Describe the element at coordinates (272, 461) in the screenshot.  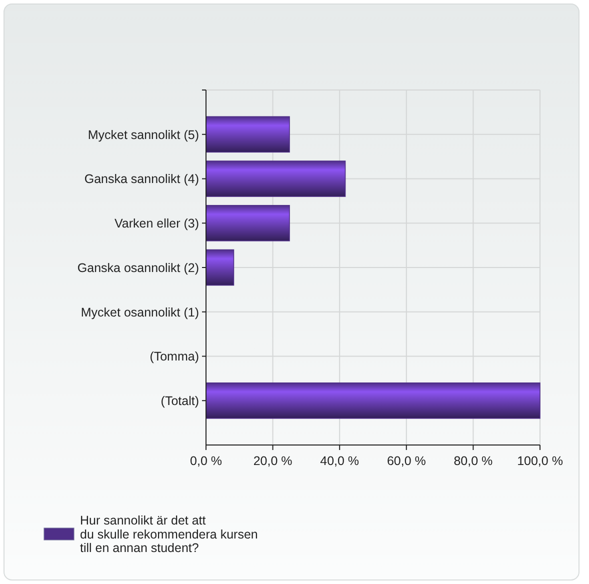
I see `x-tick-label: 20,0 %` at that location.